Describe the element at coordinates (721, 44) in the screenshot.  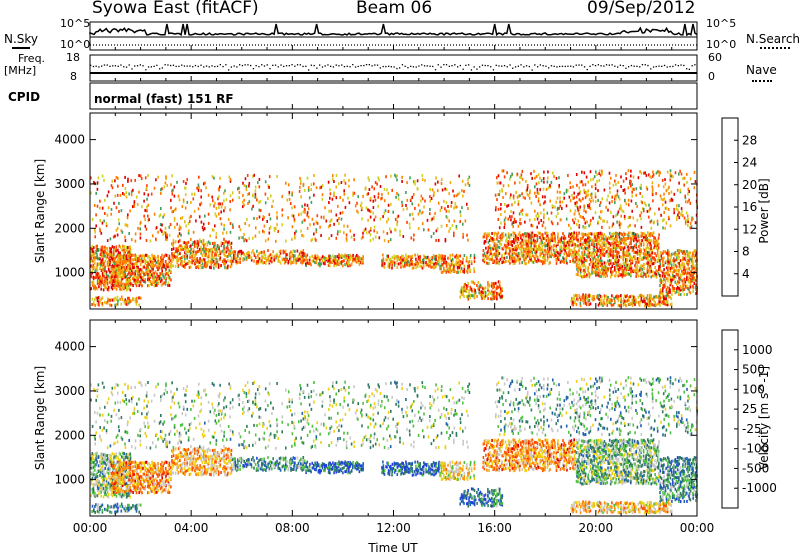
I see `nsearch-tick-bottom: 10^0` at that location.